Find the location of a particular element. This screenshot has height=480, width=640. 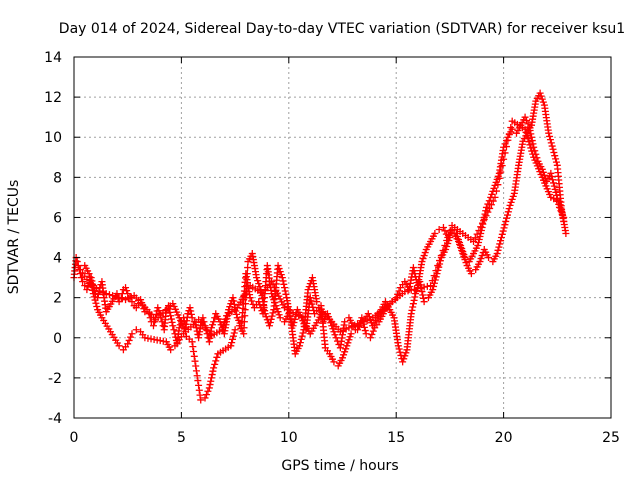

y-tick-label: 6 is located at coordinates (57, 218).